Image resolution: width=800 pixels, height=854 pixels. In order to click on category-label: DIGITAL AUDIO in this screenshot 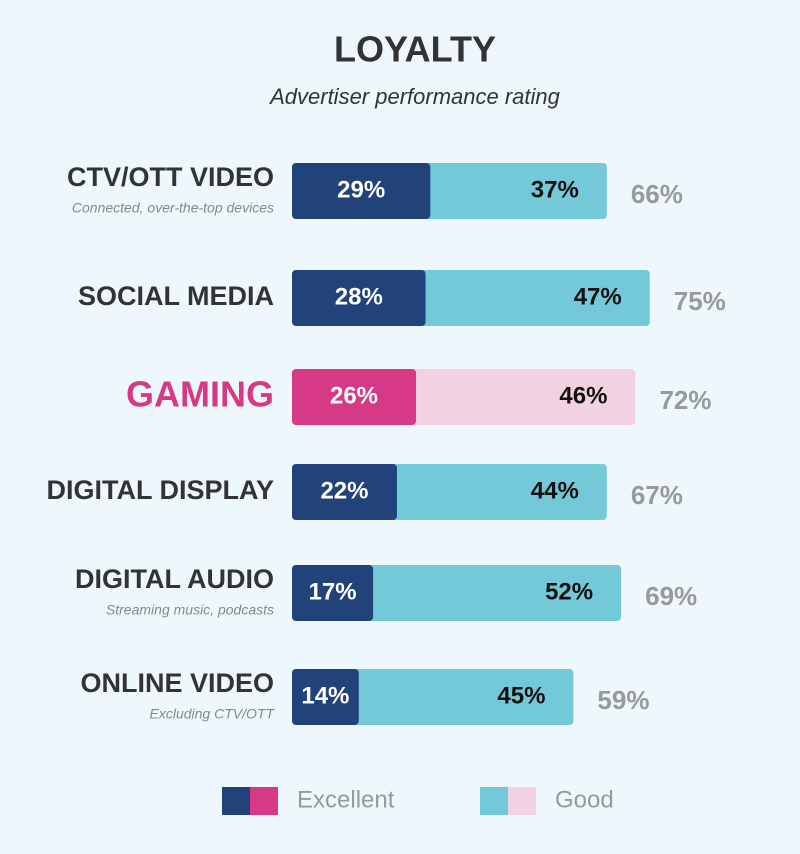, I will do `click(174, 579)`.